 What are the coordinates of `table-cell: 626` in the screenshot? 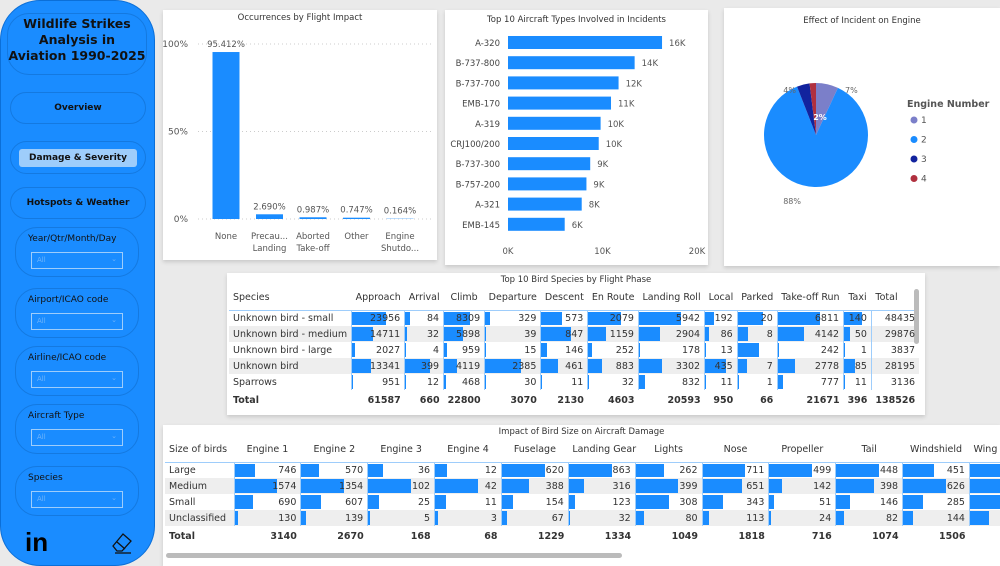 It's located at (936, 486).